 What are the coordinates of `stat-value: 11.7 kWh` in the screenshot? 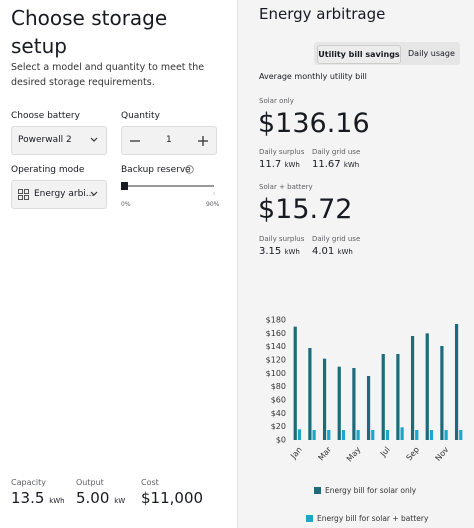 It's located at (279, 164).